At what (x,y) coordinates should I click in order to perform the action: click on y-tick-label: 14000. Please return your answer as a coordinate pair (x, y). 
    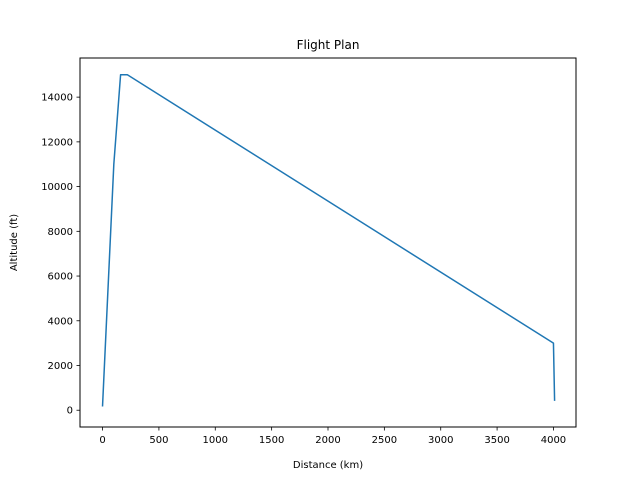
    Looking at the image, I should click on (57, 98).